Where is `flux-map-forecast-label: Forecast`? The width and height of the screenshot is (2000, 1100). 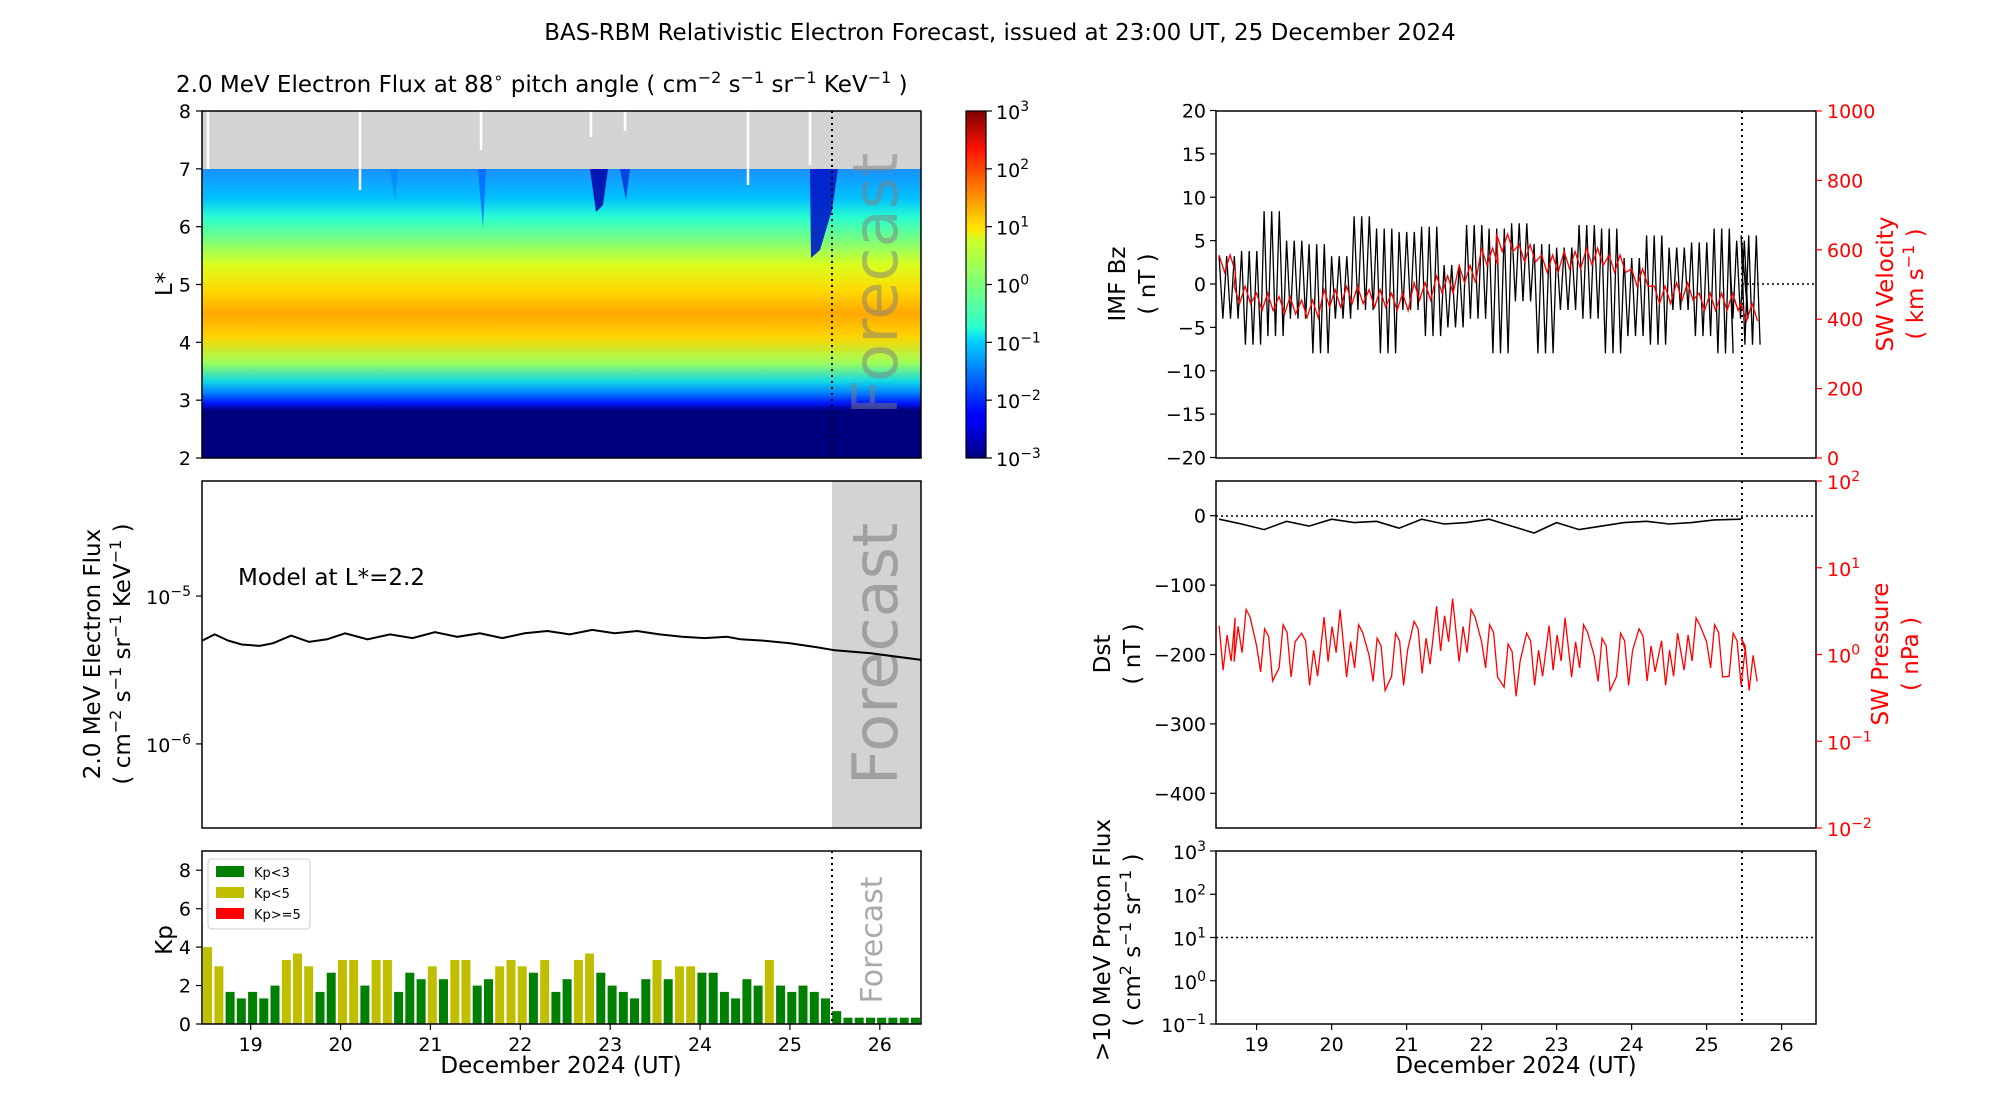 flux-map-forecast-label: Forecast is located at coordinates (875, 284).